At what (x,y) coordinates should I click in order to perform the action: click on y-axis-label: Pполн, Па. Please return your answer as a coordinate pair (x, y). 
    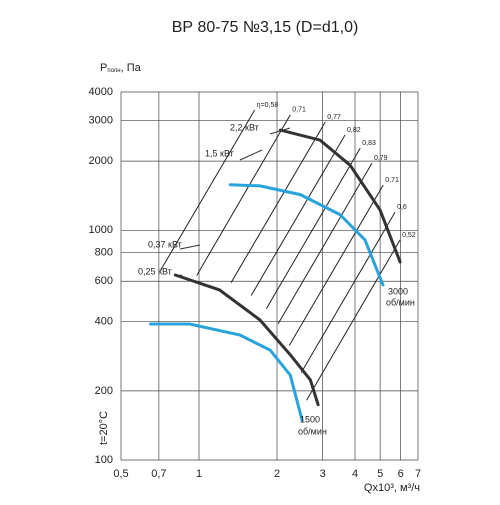
    Looking at the image, I should click on (121, 68).